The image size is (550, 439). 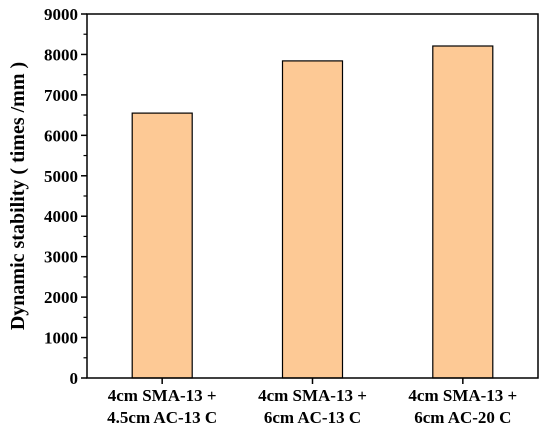 What do you see at coordinates (312, 406) in the screenshot?
I see `x-tick-label: 4cm SMA-13 + 6cm AC-13 C` at bounding box center [312, 406].